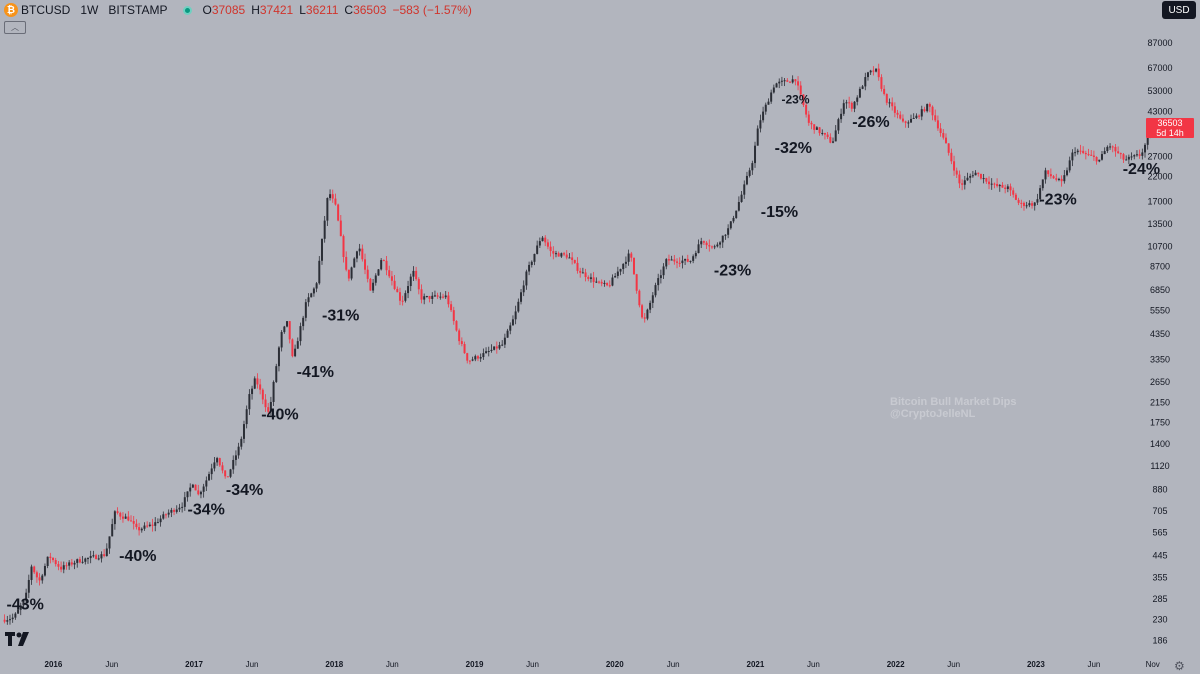 The width and height of the screenshot is (1200, 674). Describe the element at coordinates (18, 639) in the screenshot. I see `tradingview-logo-icon` at that location.